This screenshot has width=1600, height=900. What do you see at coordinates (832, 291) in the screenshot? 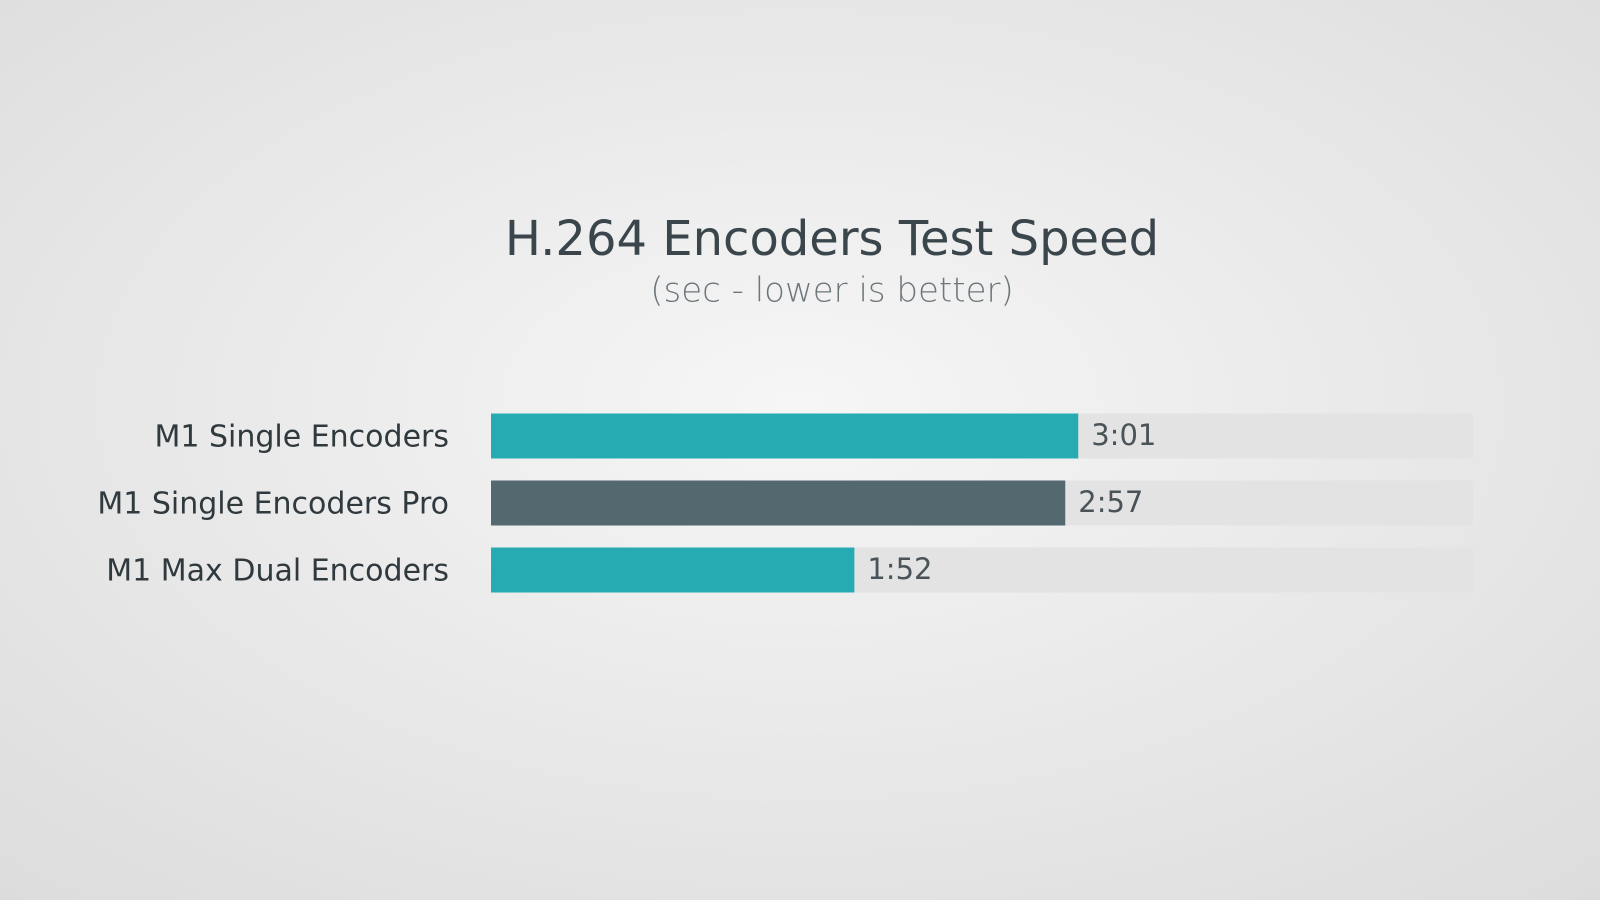
I see `chart-subtitle: (sec - lower is better)` at bounding box center [832, 291].